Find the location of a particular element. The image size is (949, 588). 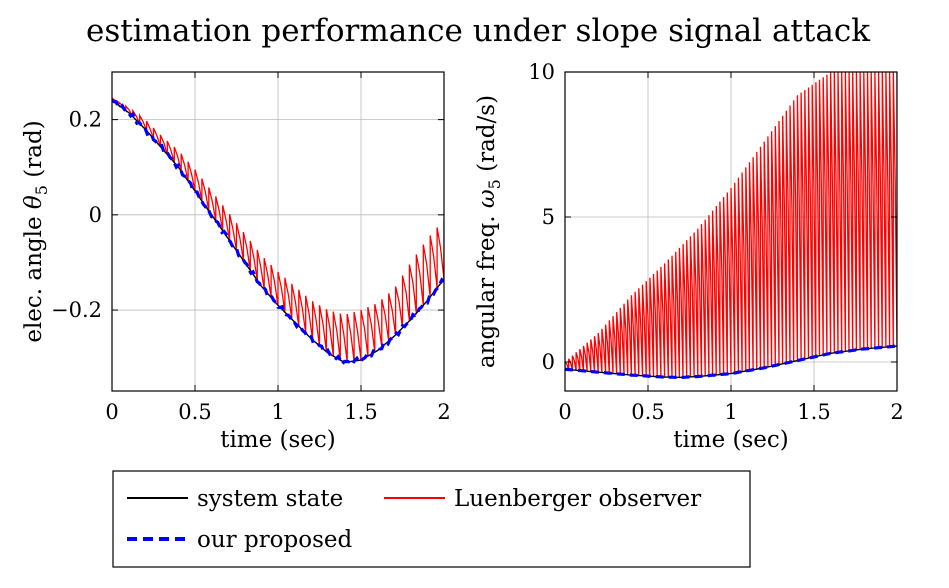

series-our-proposed is located at coordinates (731, 362).